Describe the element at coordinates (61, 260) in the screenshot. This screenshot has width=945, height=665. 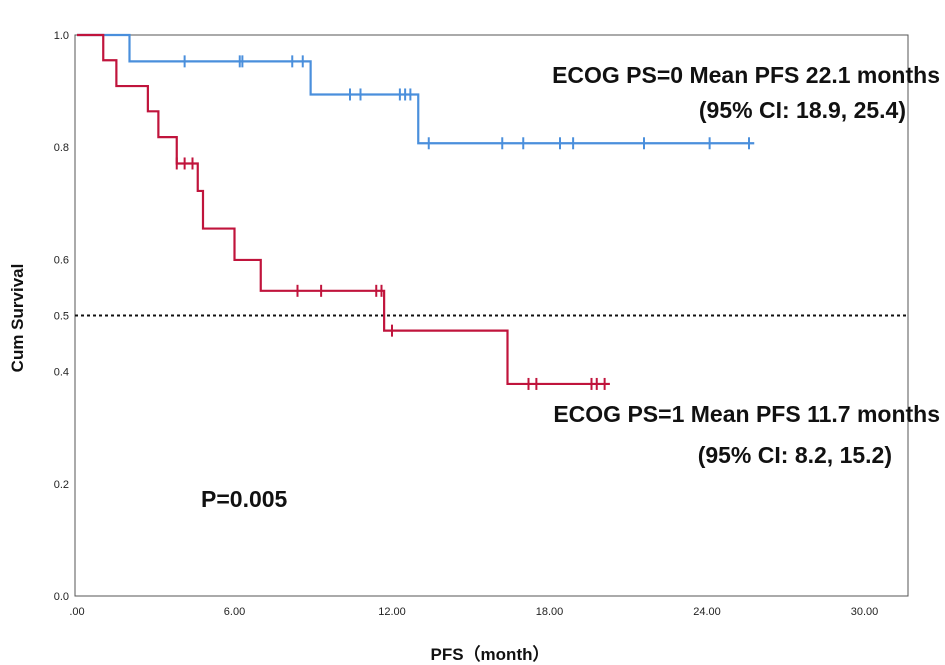
I see `y-tick-label: 0.6` at that location.